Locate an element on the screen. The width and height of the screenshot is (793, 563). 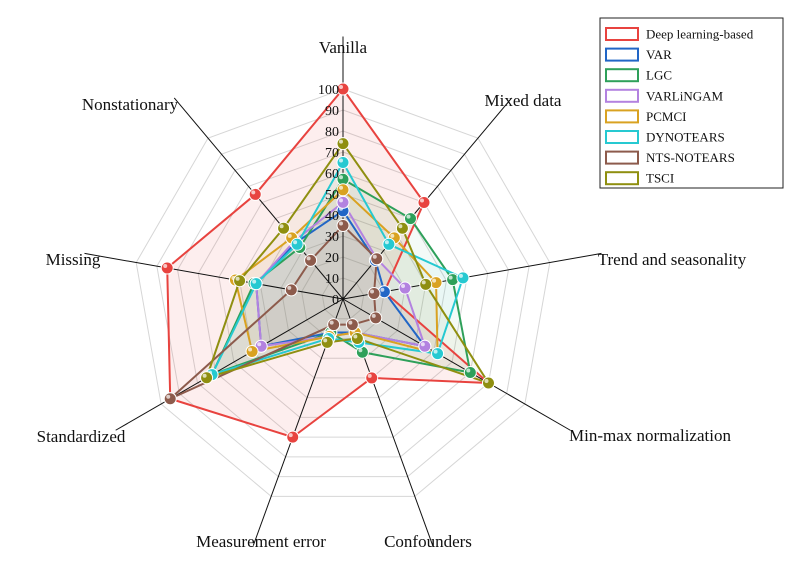
radial-tick-label: 80 is located at coordinates (332, 132).